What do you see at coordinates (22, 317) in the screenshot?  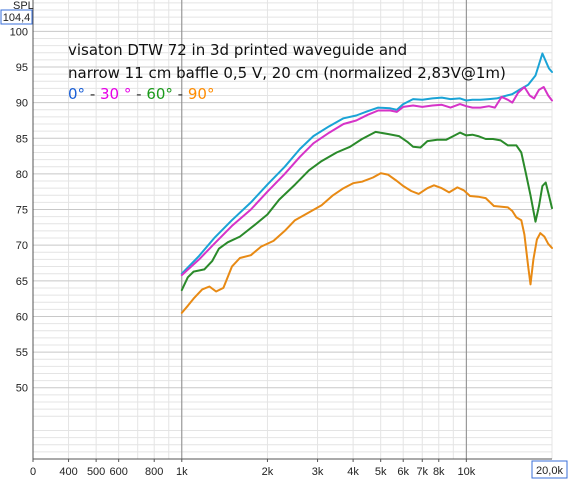 I see `y-tick-label: 60` at bounding box center [22, 317].